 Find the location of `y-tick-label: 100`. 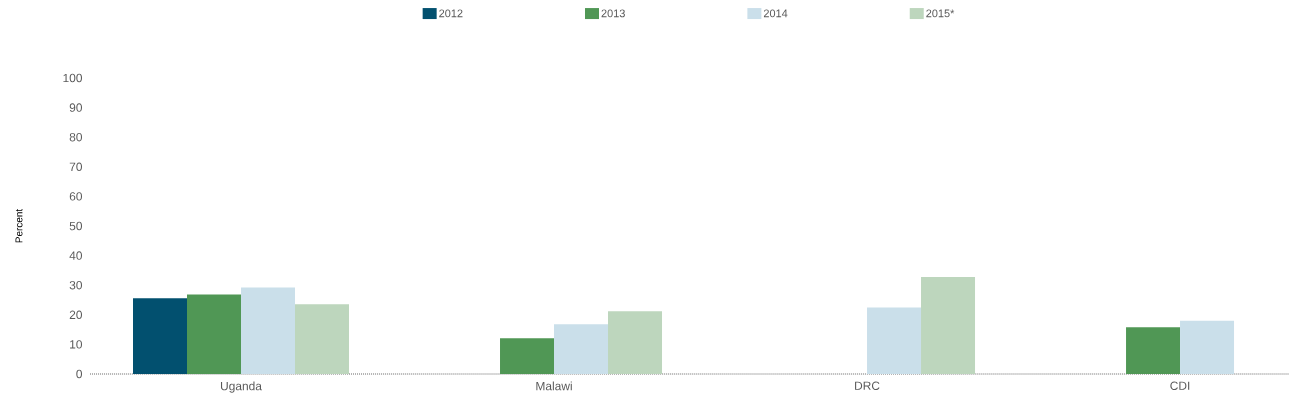

y-tick-label: 100 is located at coordinates (73, 78).